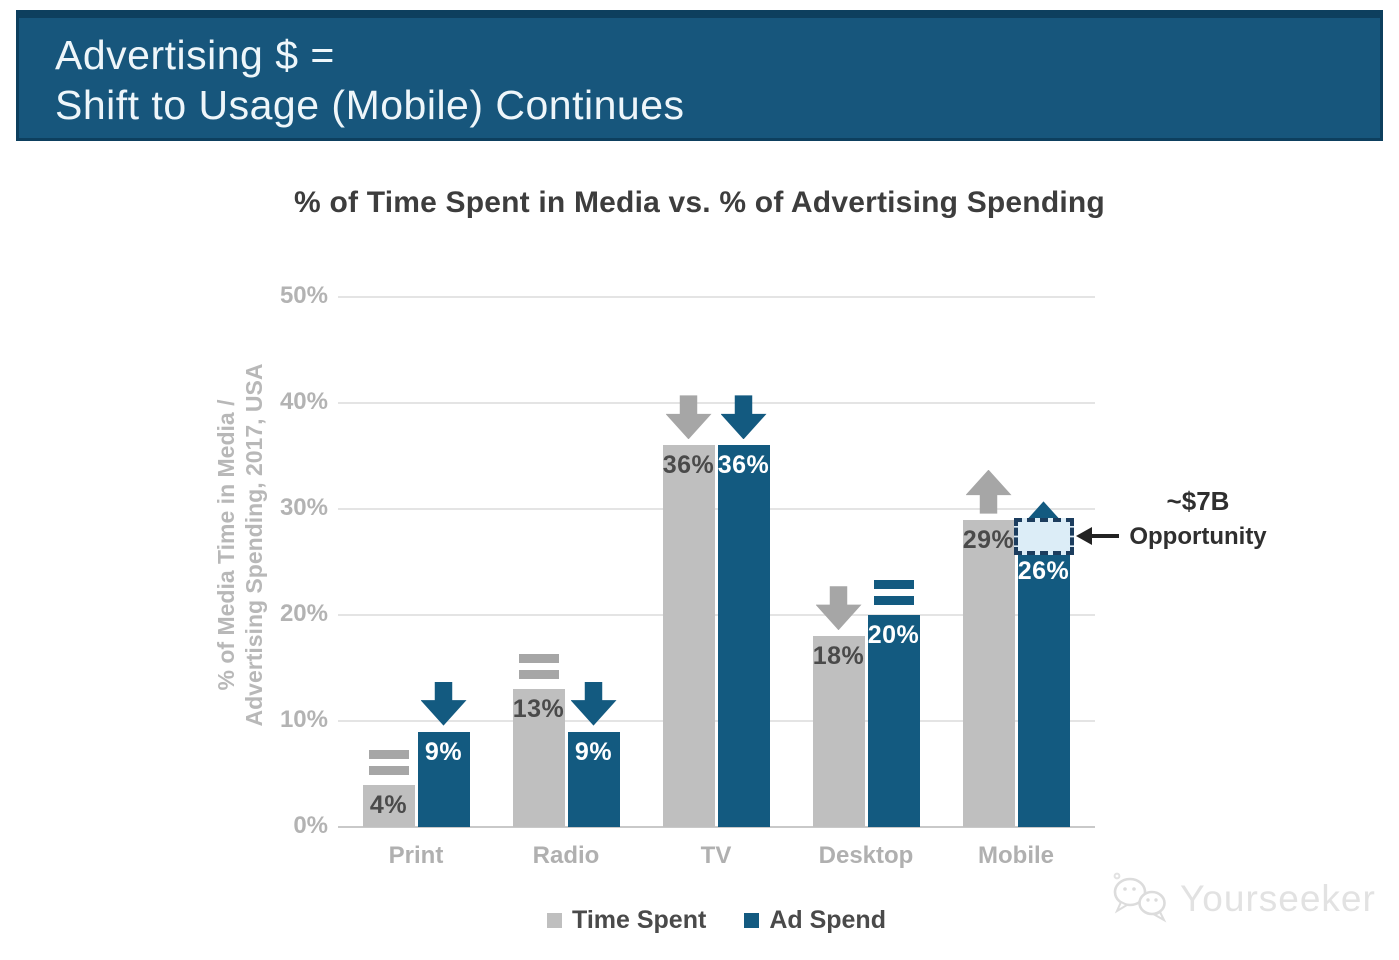  I want to click on slide-title-line2: Shift to Usage (Mobile) Continues, so click(370, 105).